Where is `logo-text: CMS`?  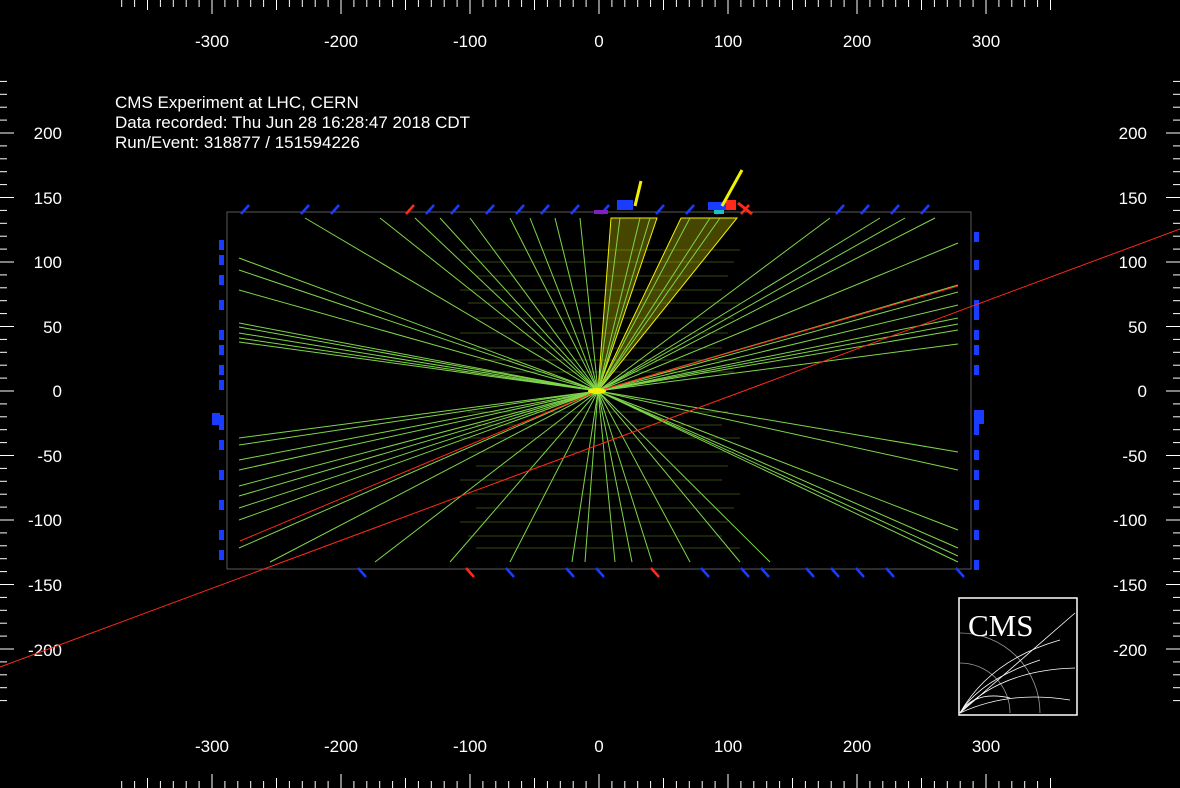 logo-text: CMS is located at coordinates (1000, 625).